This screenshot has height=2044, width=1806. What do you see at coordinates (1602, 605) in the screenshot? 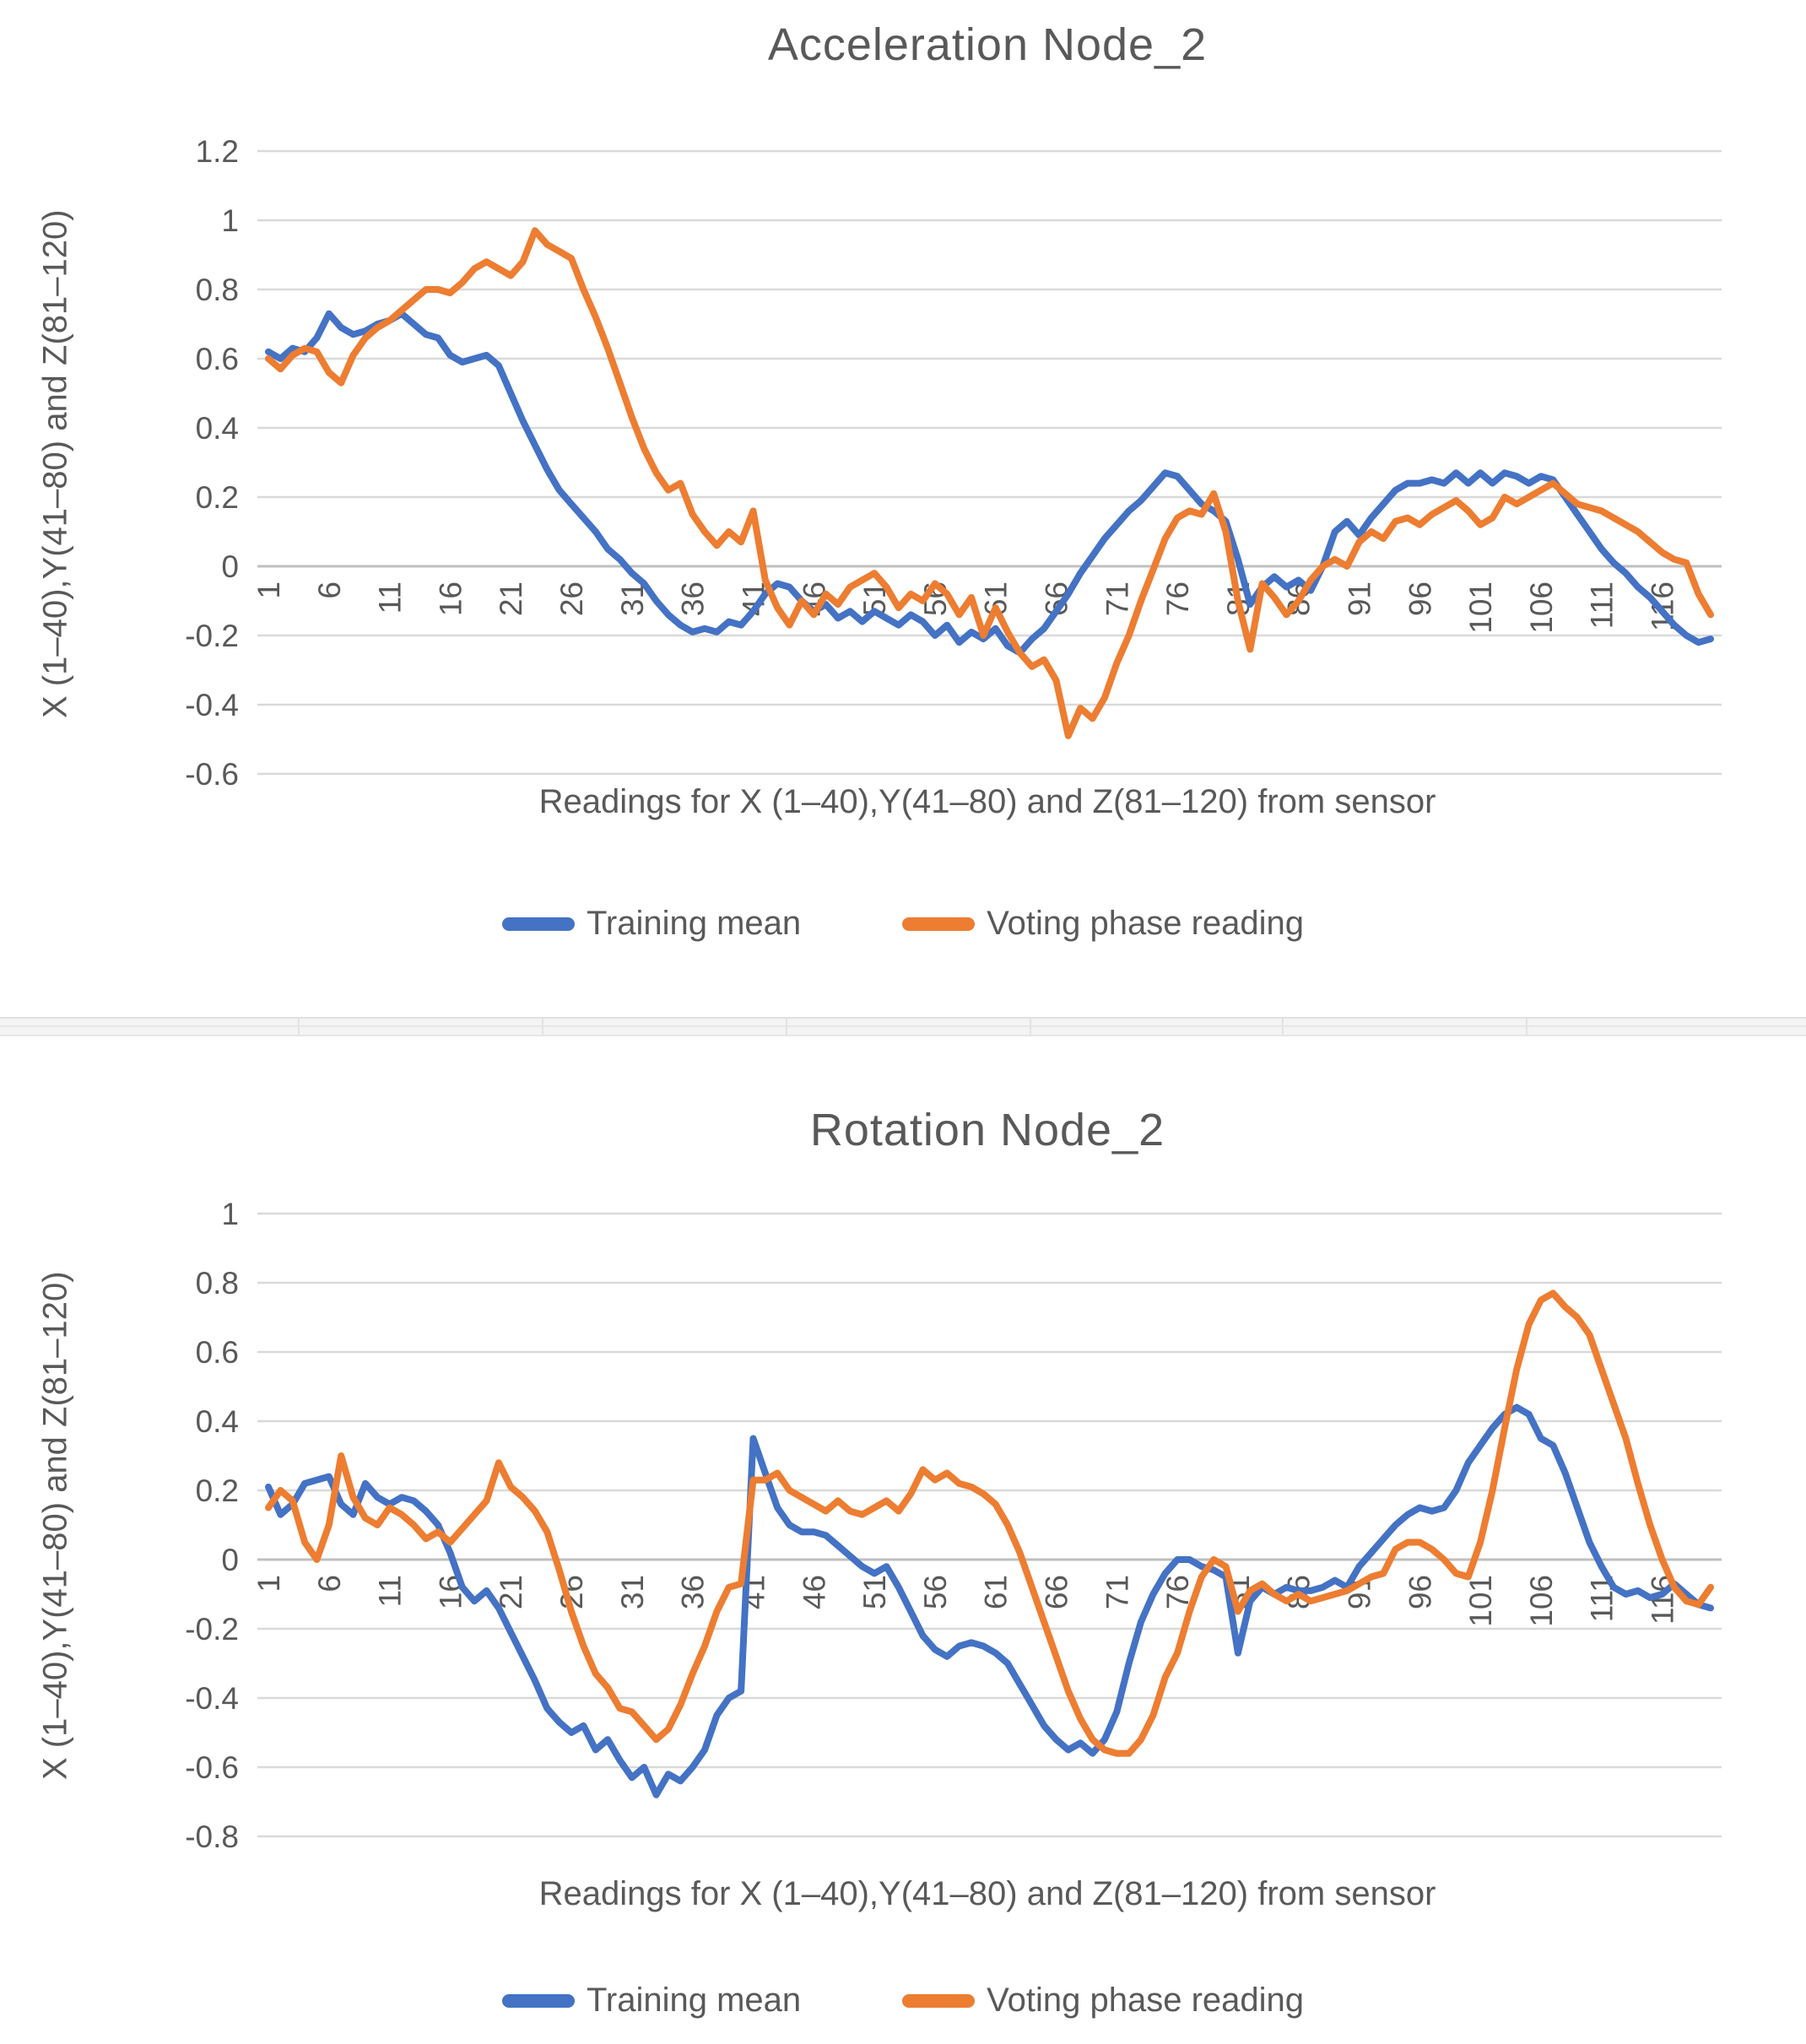
I see `x-axis-tick-label: 111` at bounding box center [1602, 605].